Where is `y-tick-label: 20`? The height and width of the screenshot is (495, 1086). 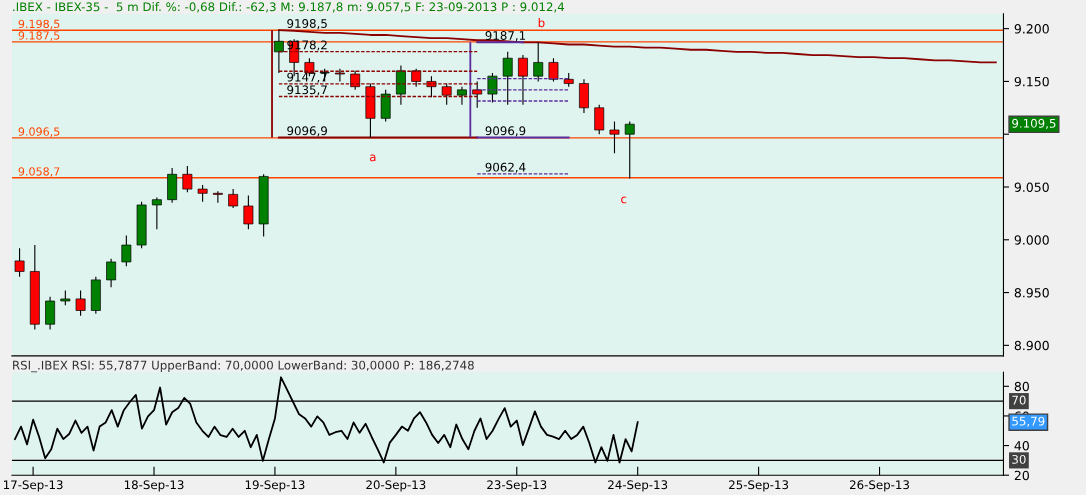 y-tick-label: 20 is located at coordinates (1021, 475).